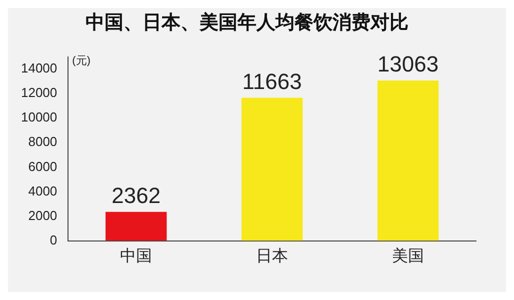  What do you see at coordinates (272, 81) in the screenshot?
I see `data-label: 11663` at bounding box center [272, 81].